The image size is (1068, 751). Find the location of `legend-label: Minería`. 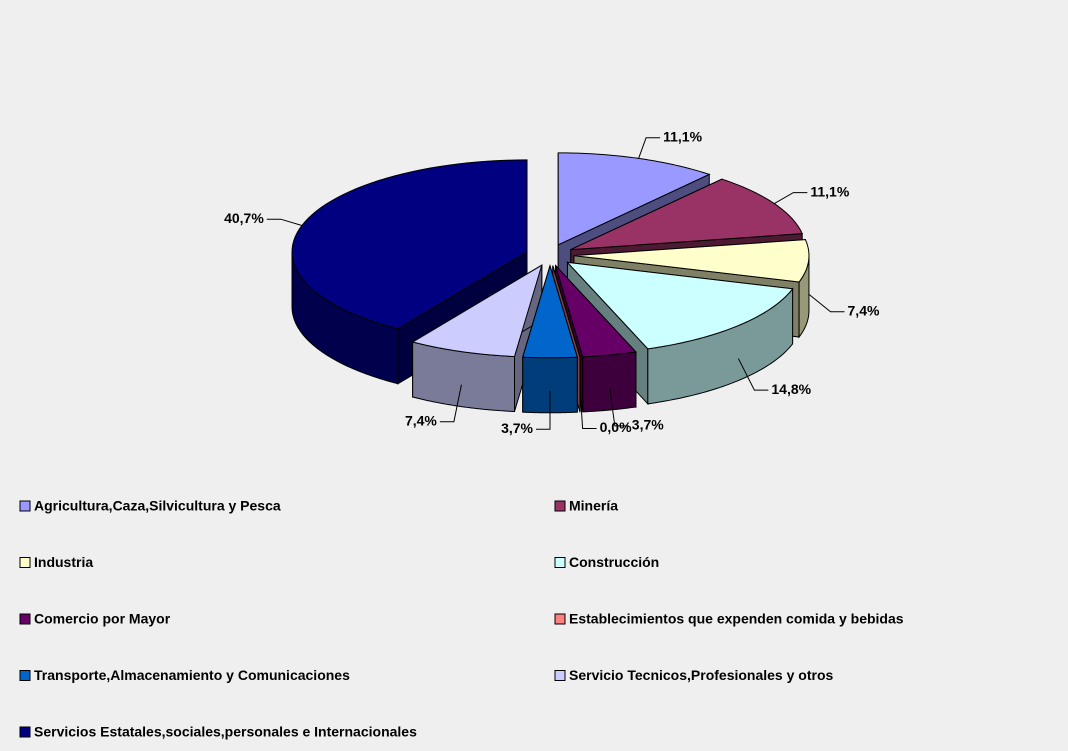

legend-label: Minería is located at coordinates (593, 506).